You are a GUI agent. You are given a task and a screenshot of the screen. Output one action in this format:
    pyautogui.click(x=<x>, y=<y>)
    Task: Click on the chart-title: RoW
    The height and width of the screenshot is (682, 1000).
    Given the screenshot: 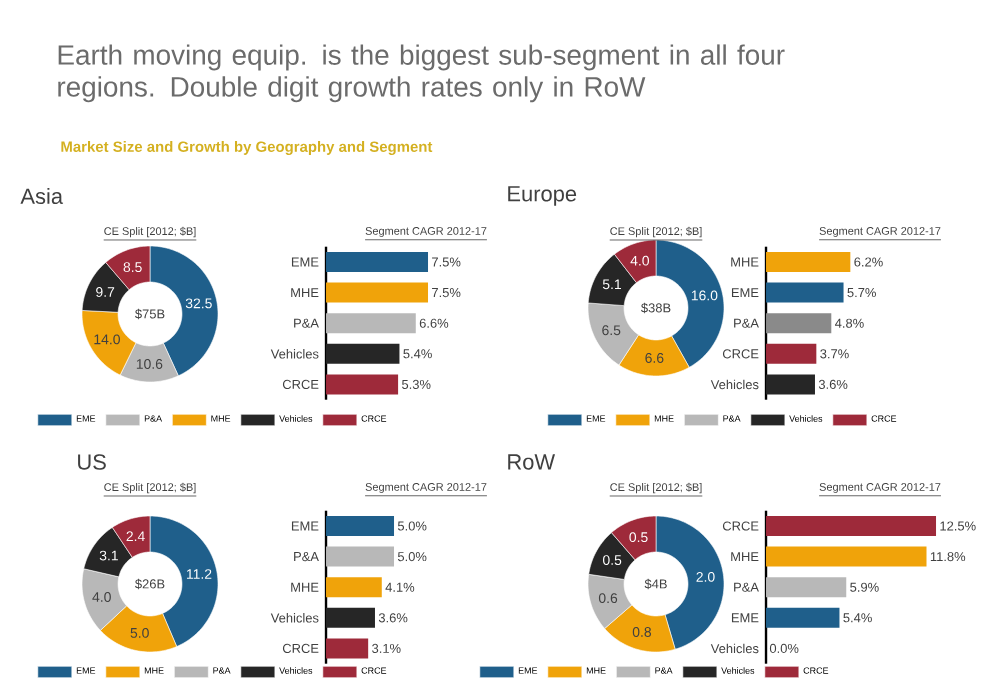 What is the action you would take?
    pyautogui.click(x=532, y=462)
    